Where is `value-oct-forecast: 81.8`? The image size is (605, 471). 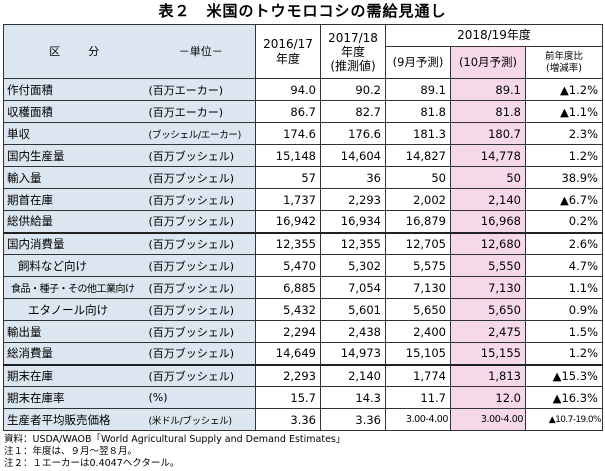 value-oct-forecast: 81.8 is located at coordinates (488, 111).